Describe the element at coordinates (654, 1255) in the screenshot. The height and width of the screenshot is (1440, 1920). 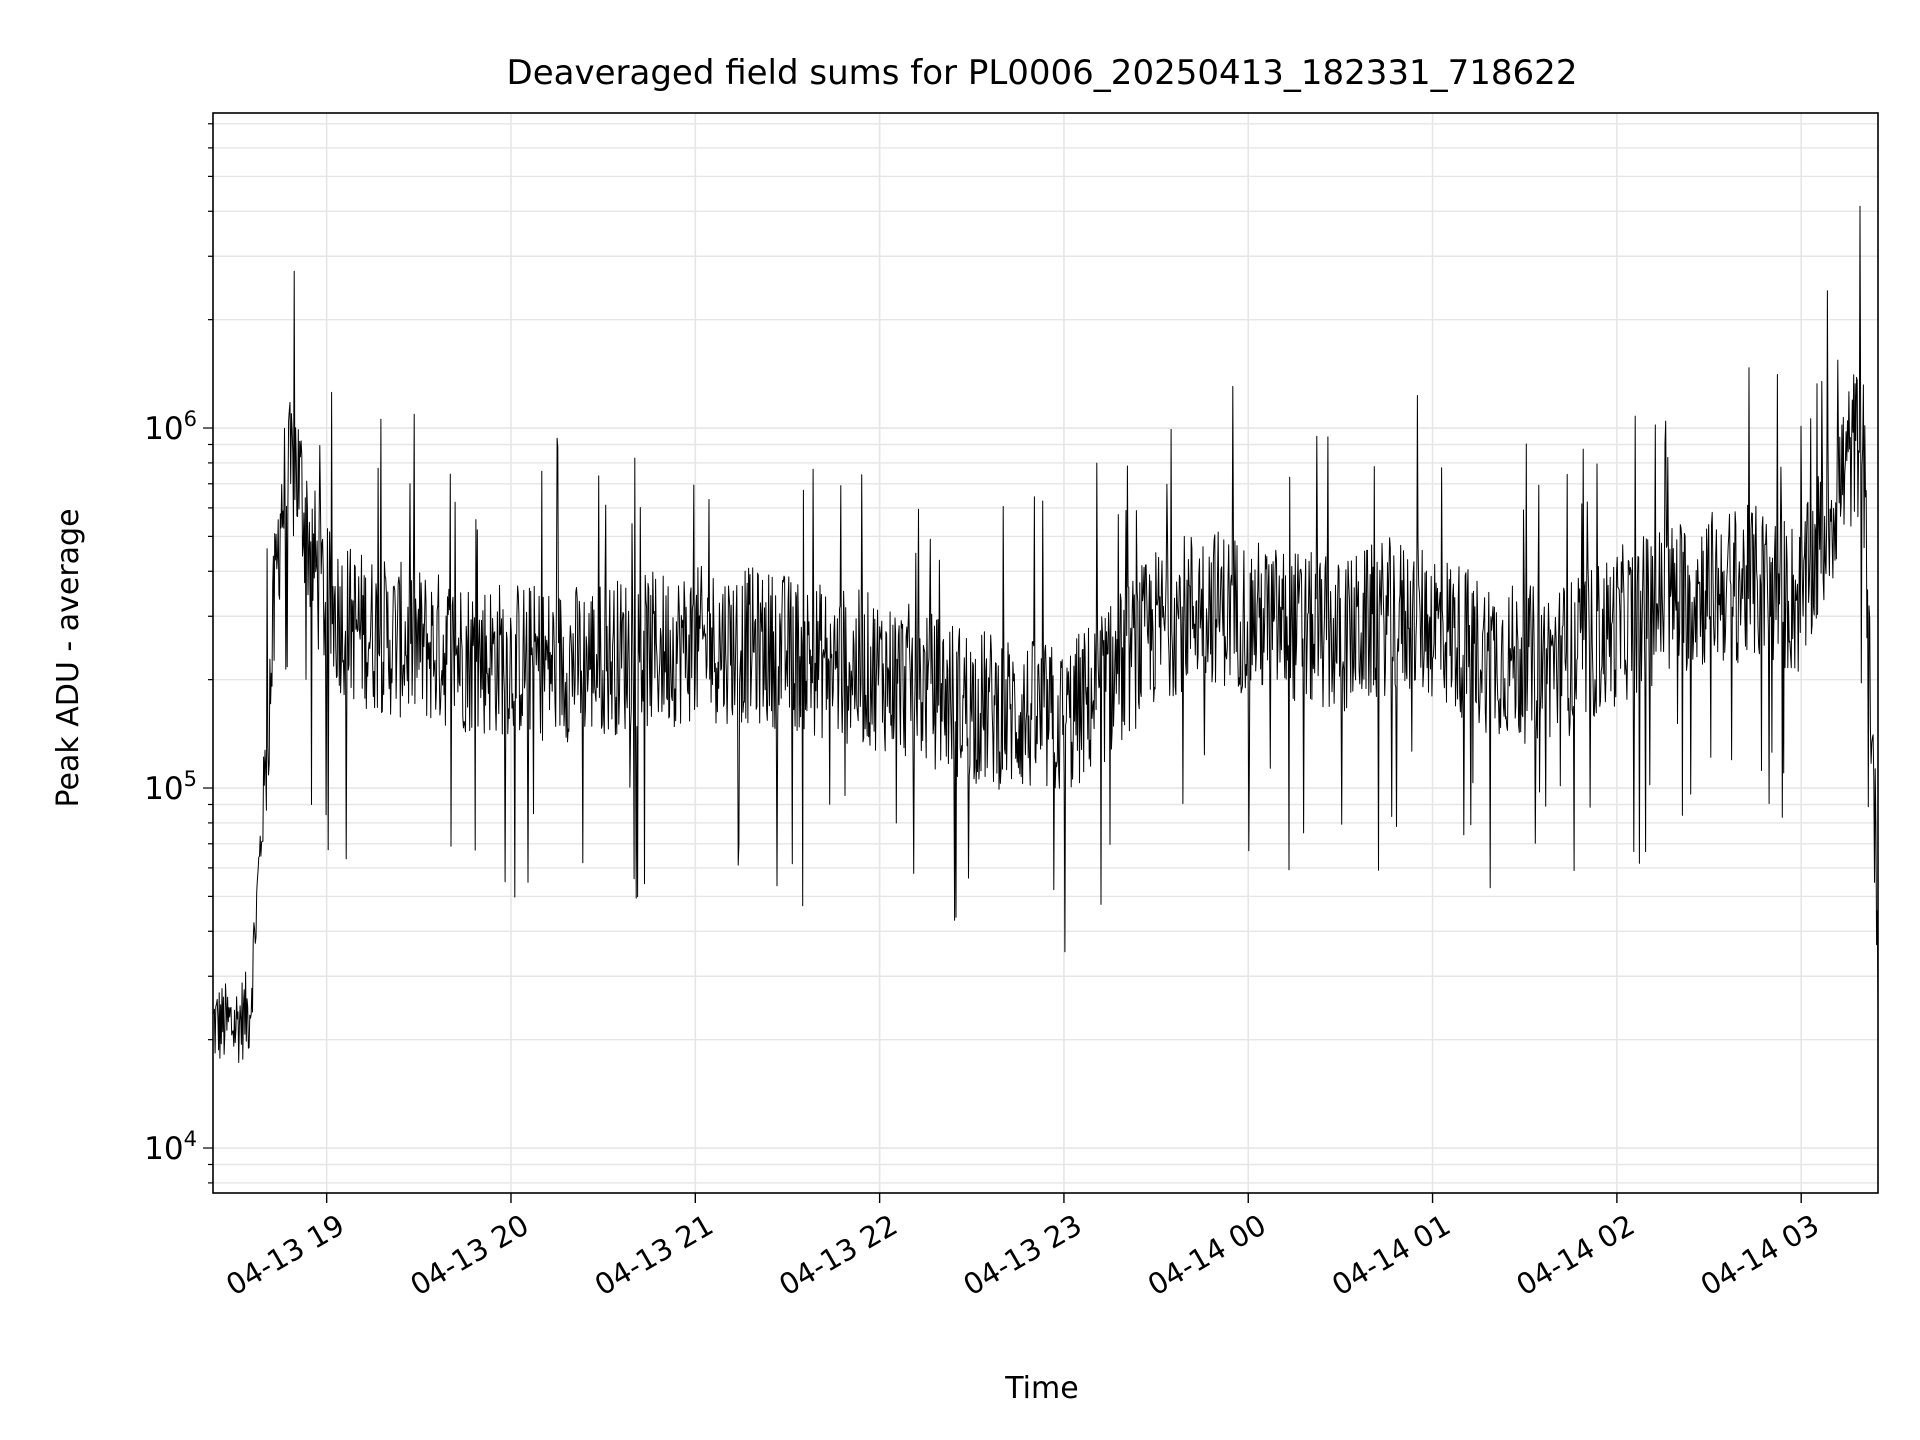
I see `x-tick-label: 04-13 21` at that location.